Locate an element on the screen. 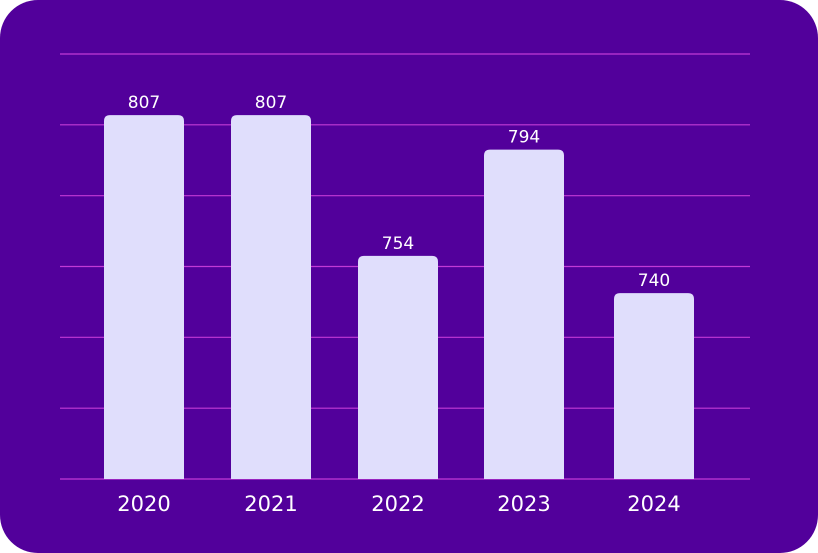  value-label-2021: 807 is located at coordinates (271, 103).